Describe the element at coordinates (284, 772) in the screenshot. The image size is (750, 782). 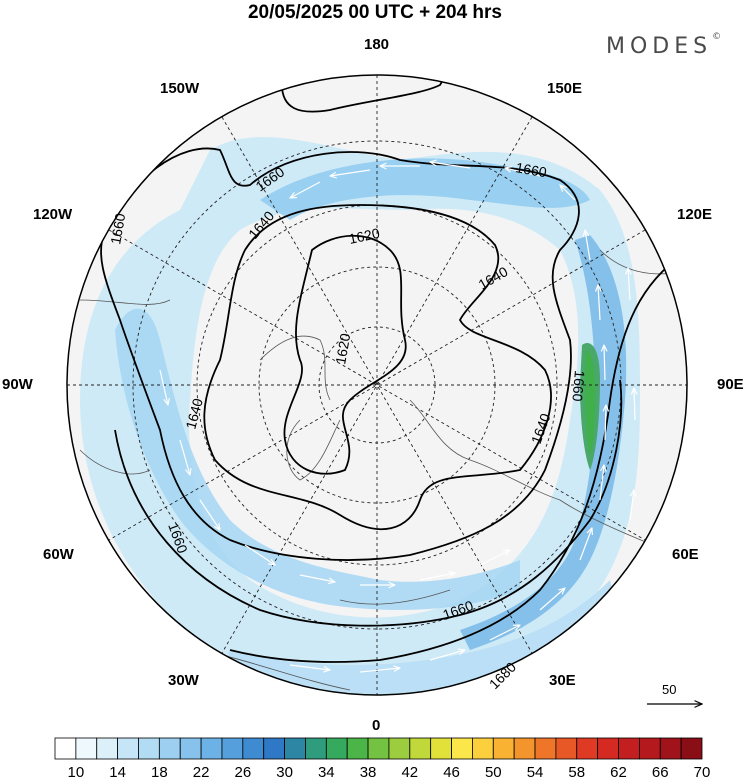
I see `colorbar-tick-label: 30` at that location.